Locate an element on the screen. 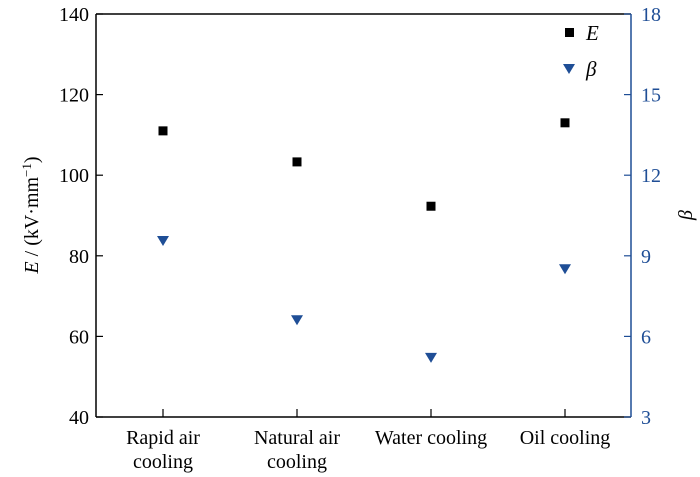  x-tick-label-line: Rapid air is located at coordinates (163, 438).